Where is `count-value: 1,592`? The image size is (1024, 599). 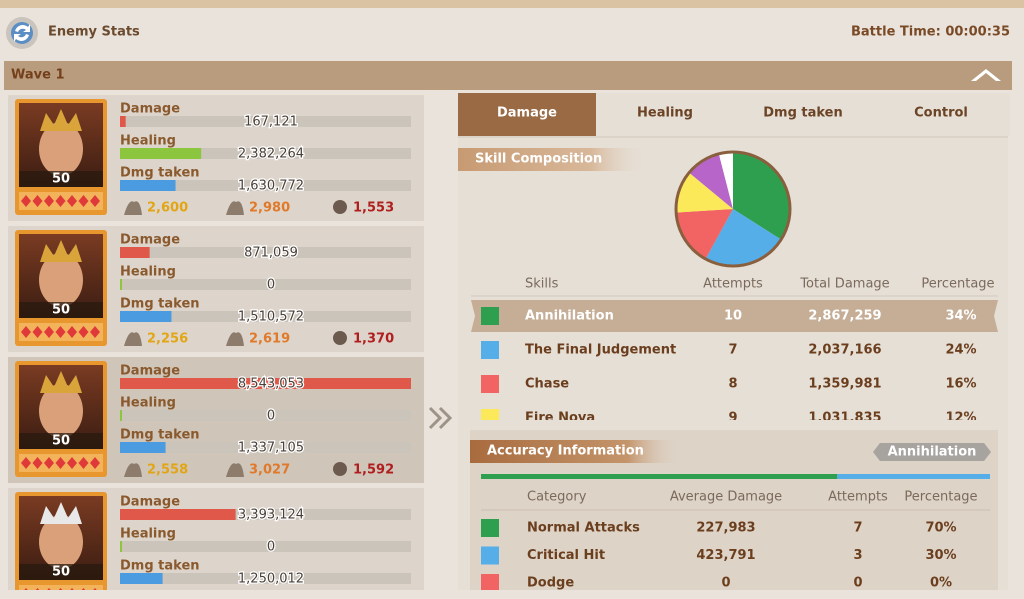
count-value: 1,592 is located at coordinates (373, 470).